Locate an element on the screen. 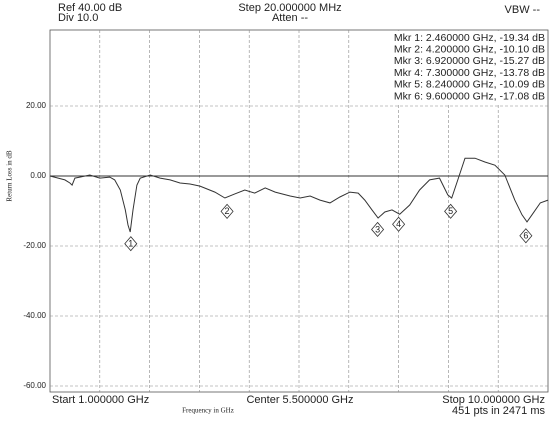 The height and width of the screenshot is (421, 550). marker-readout: Mkr 1: 2.460000 GHz, -19.34 dB is located at coordinates (469, 38).